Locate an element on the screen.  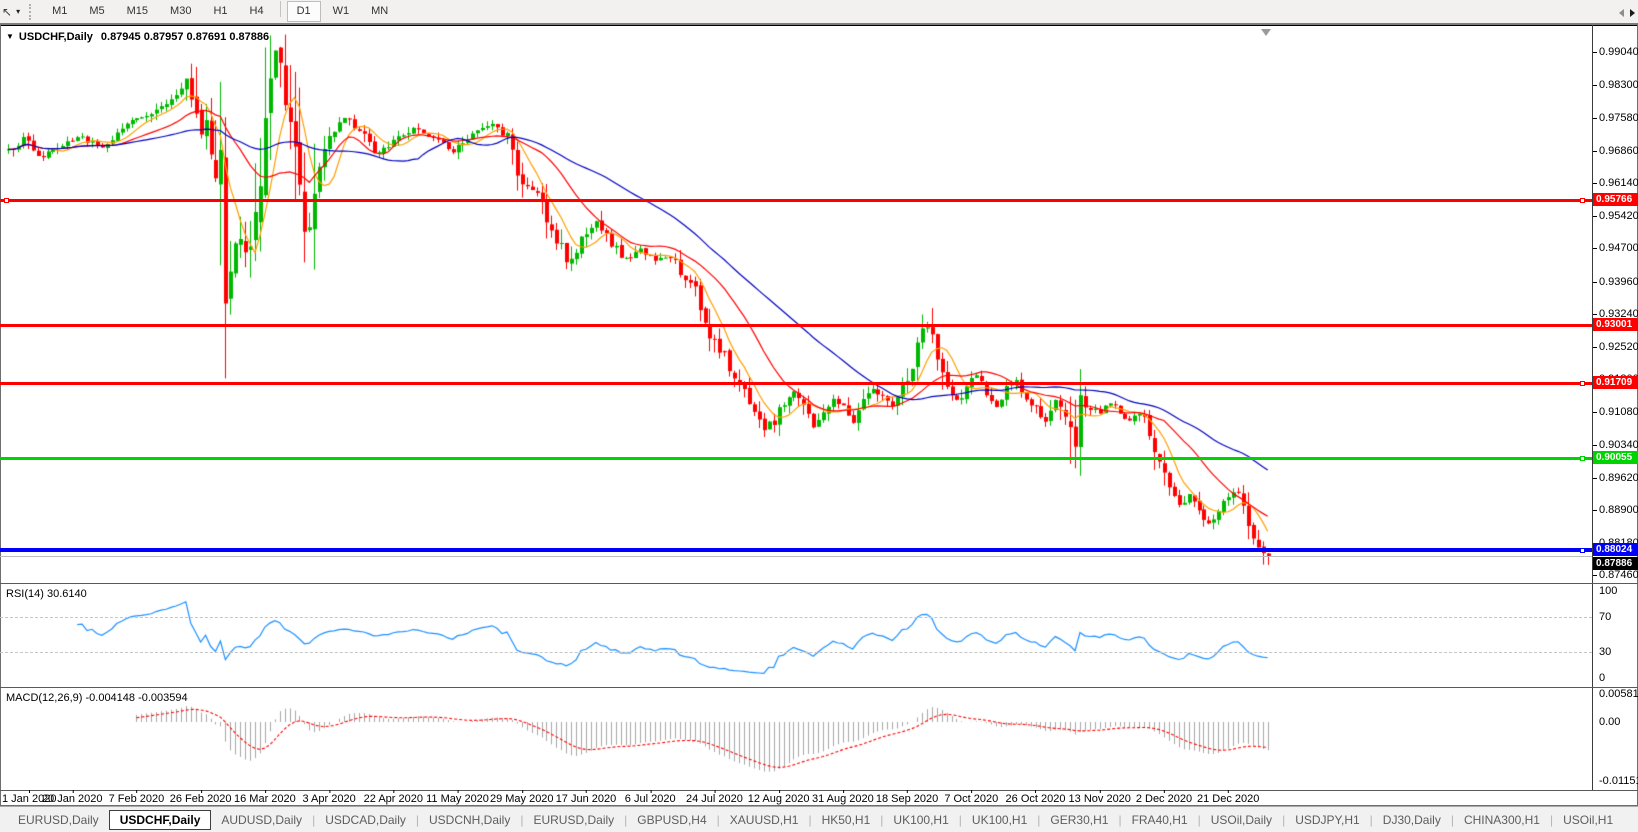
price-axis-label: 0.90340 is located at coordinates (1615, 445).